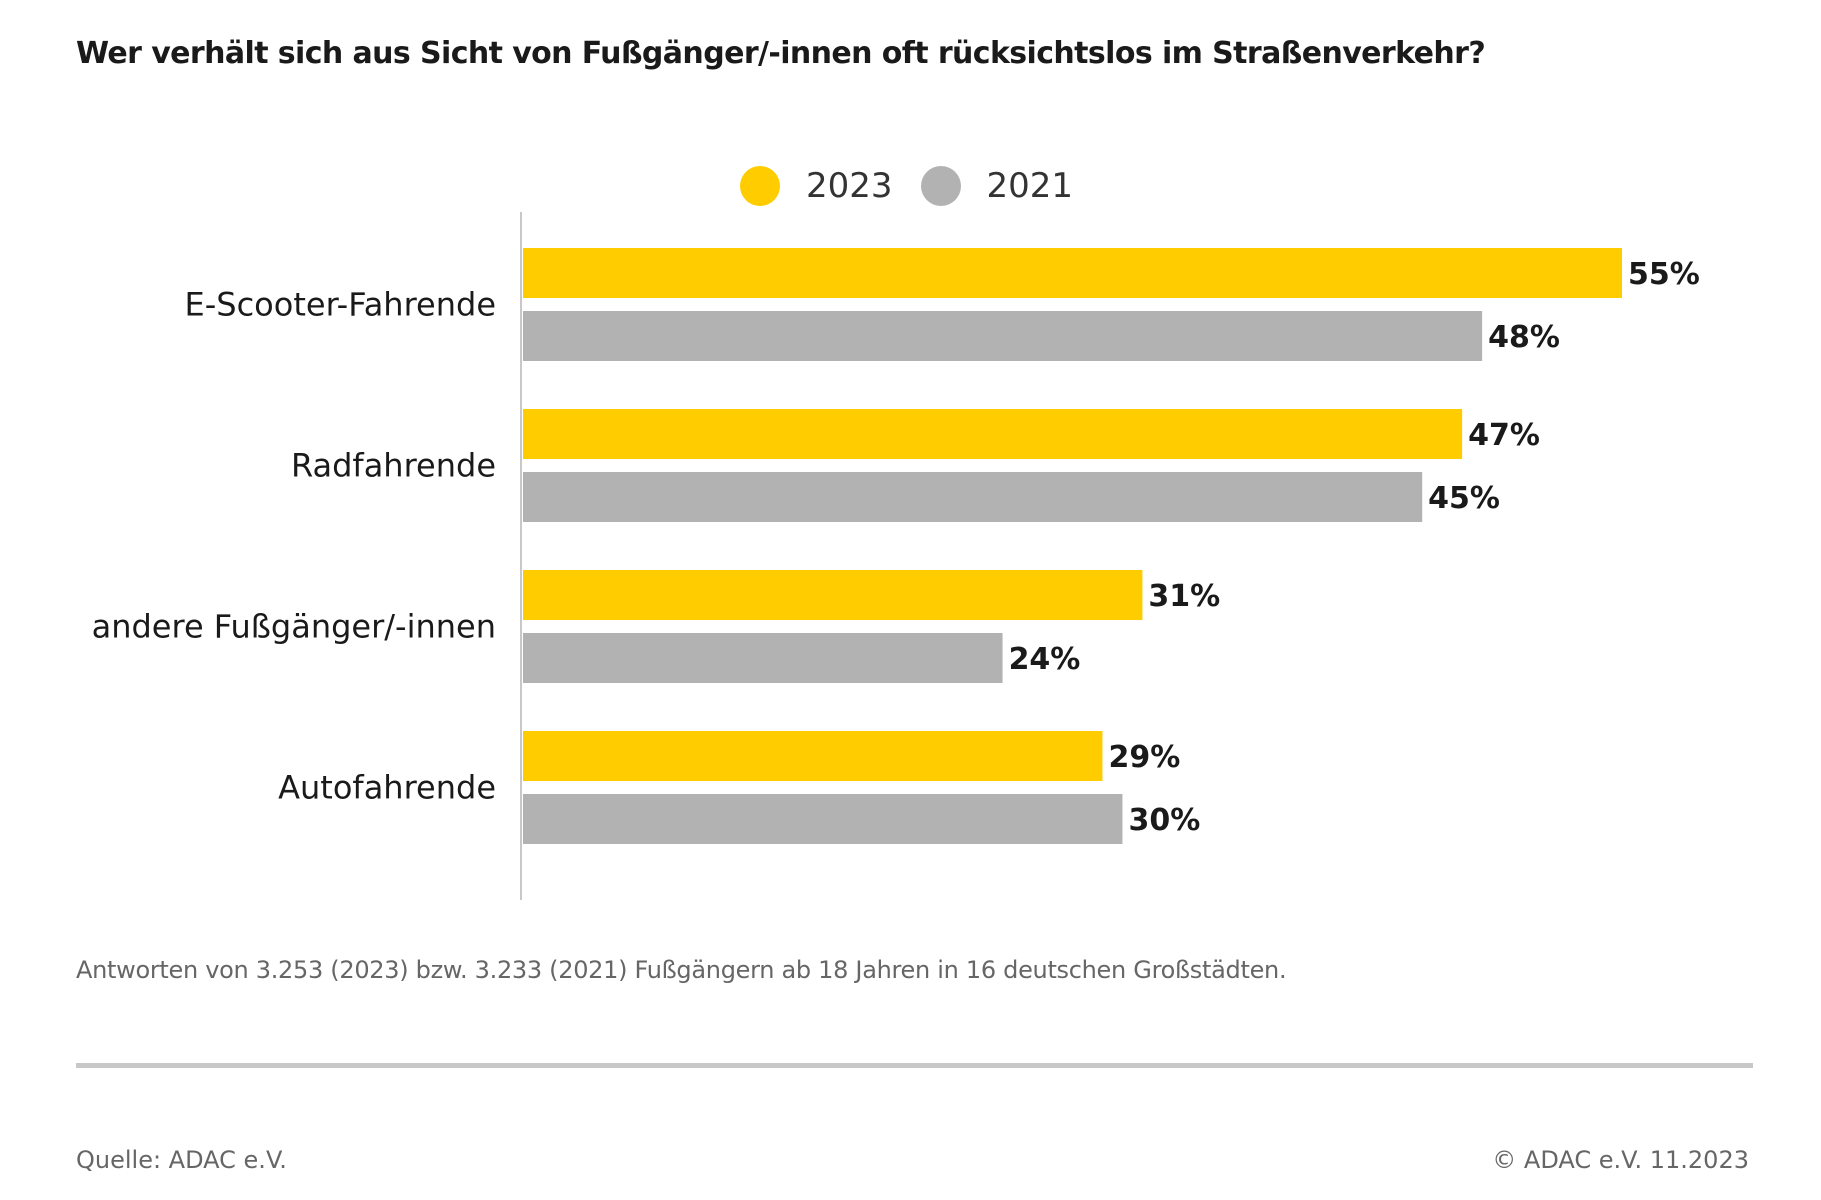 This screenshot has height=1200, width=1821. Describe the element at coordinates (1030, 186) in the screenshot. I see `legend-label-2021: 2021` at that location.